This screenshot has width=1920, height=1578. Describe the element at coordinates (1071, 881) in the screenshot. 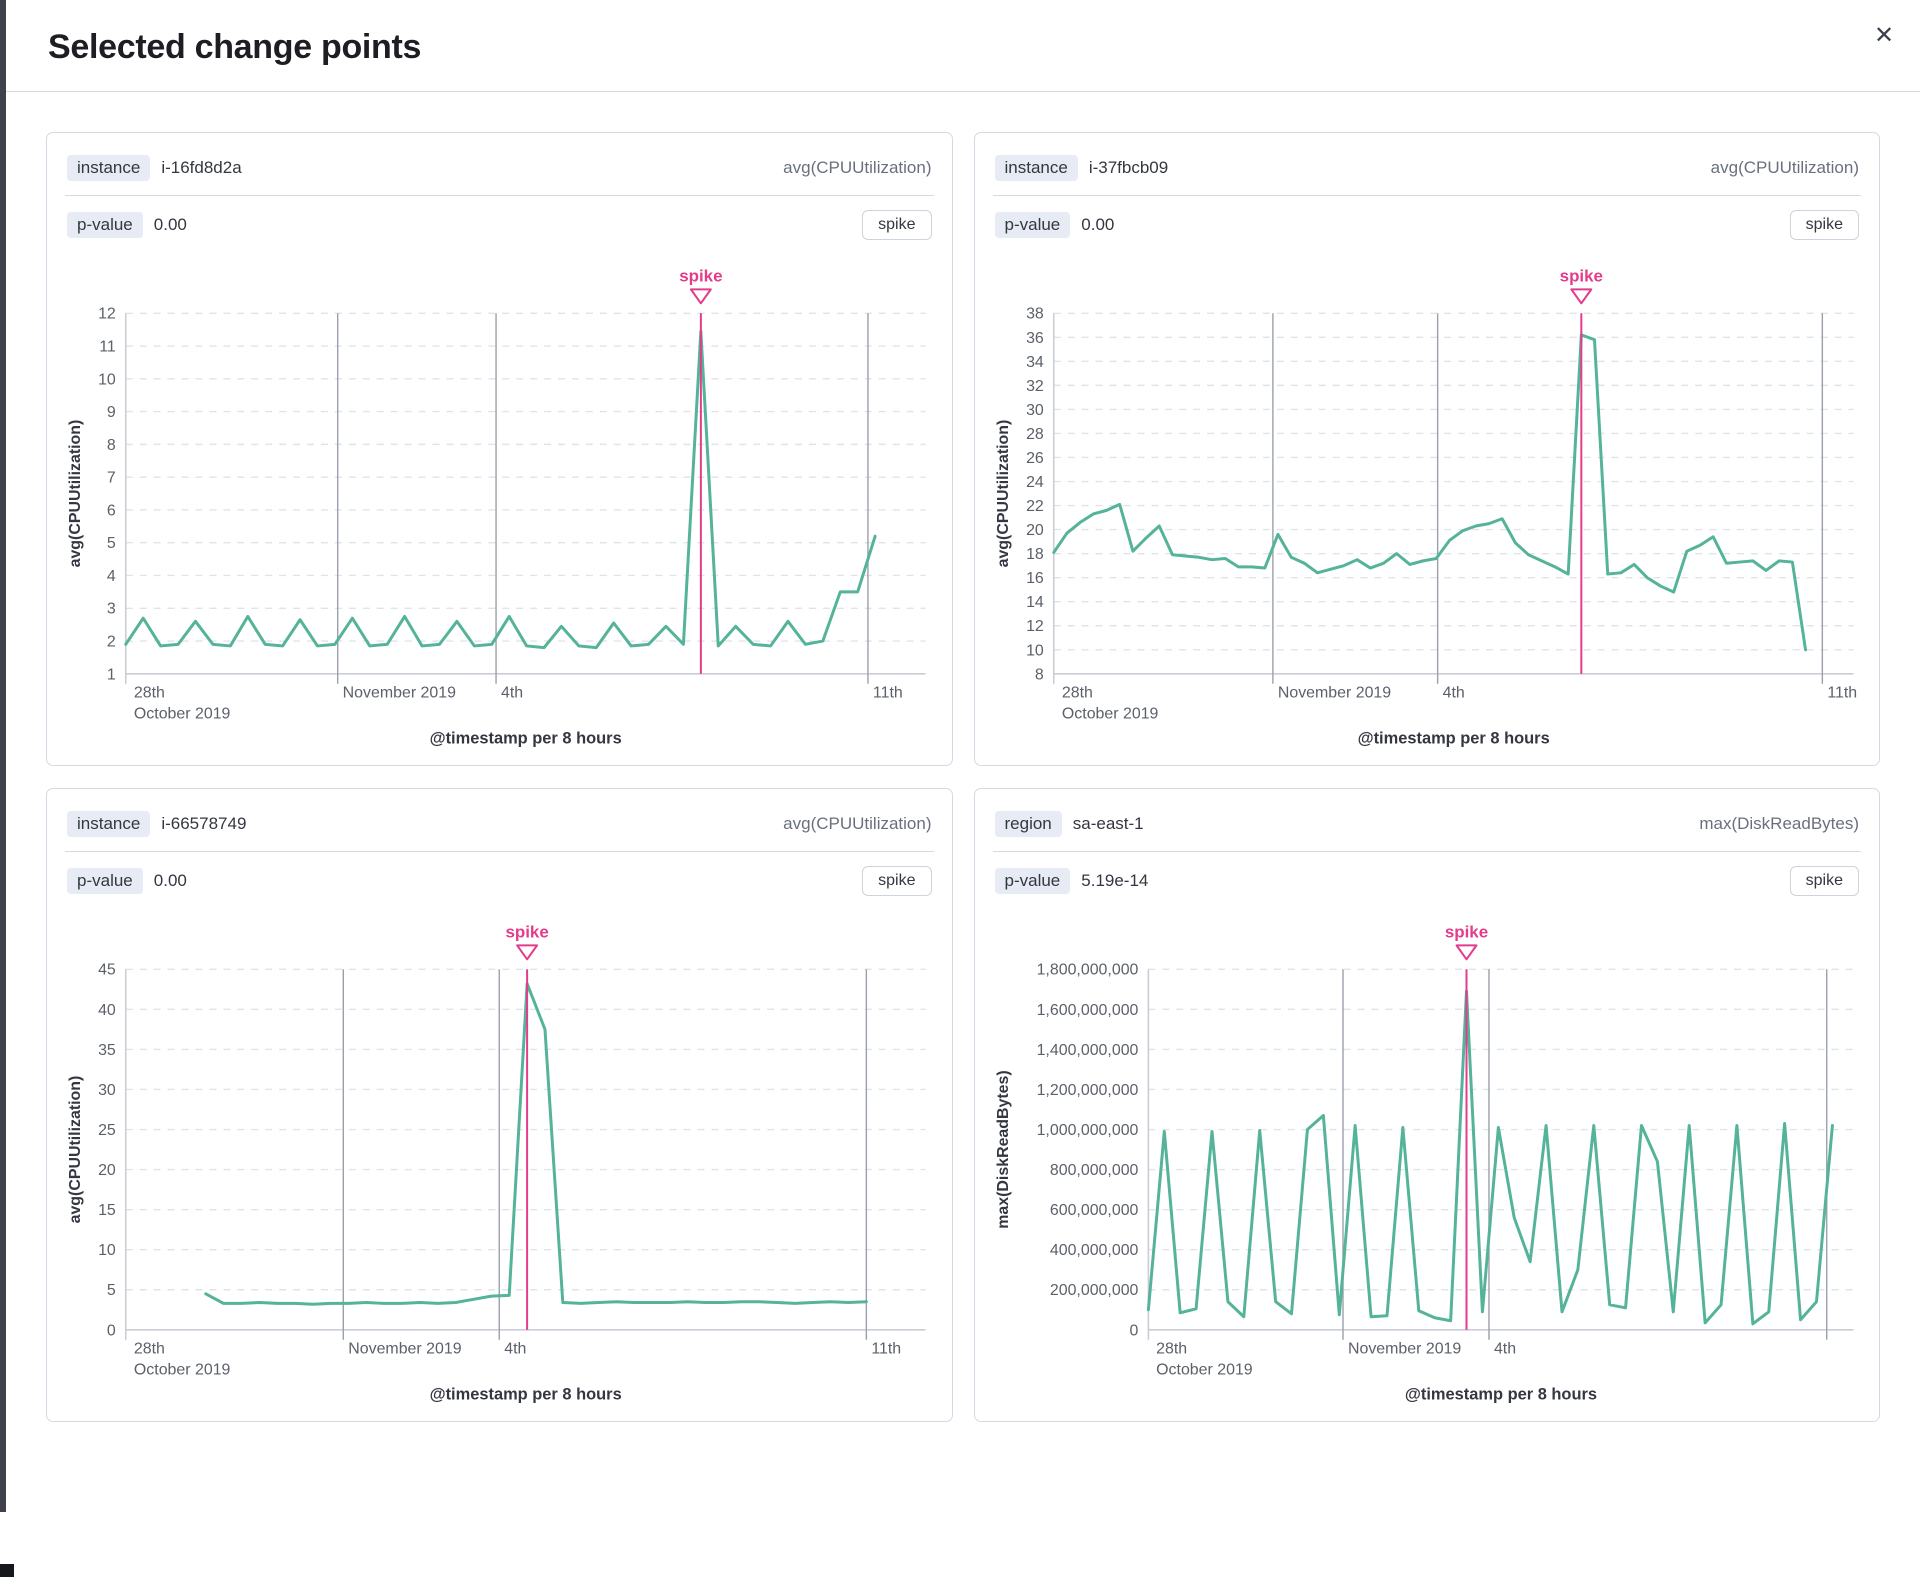

I see `p-value-key-value: p-value 5.19e-14` at that location.